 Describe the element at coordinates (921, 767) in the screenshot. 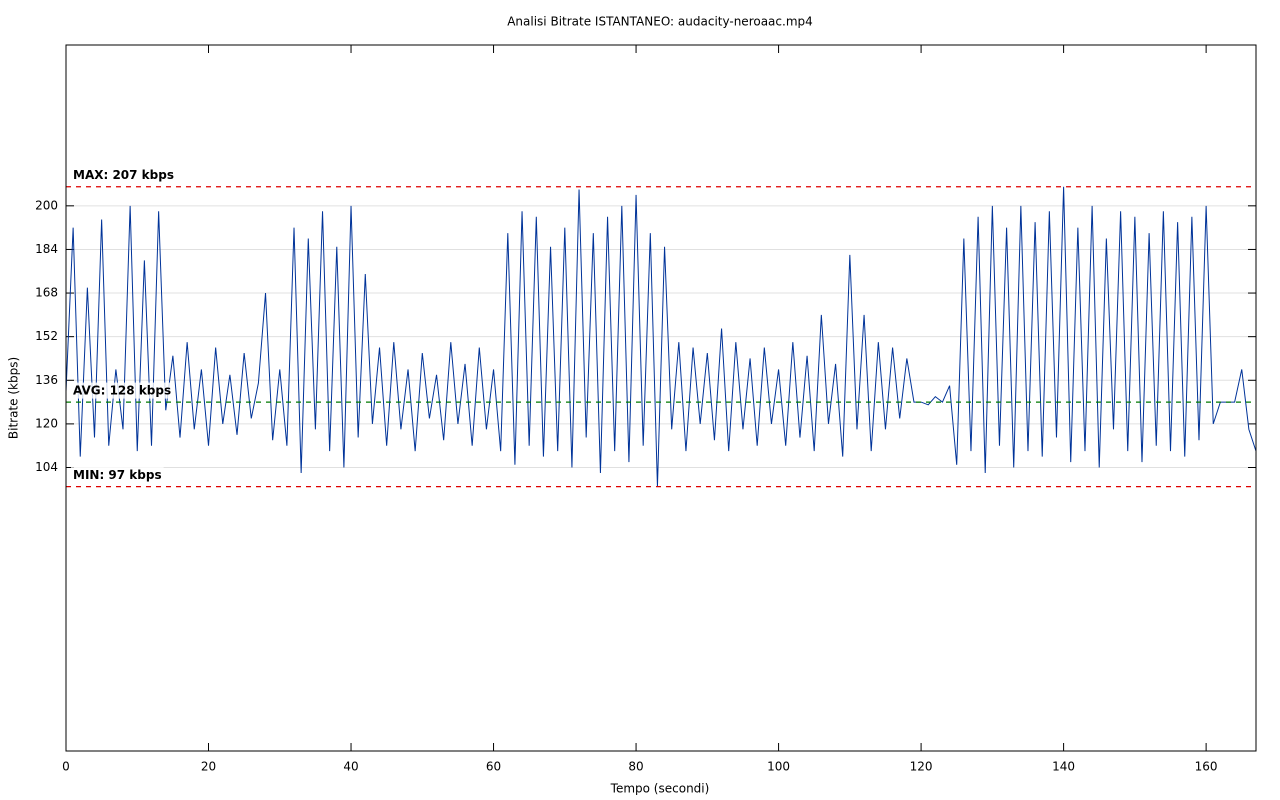

I see `x-tick-label: 120` at that location.